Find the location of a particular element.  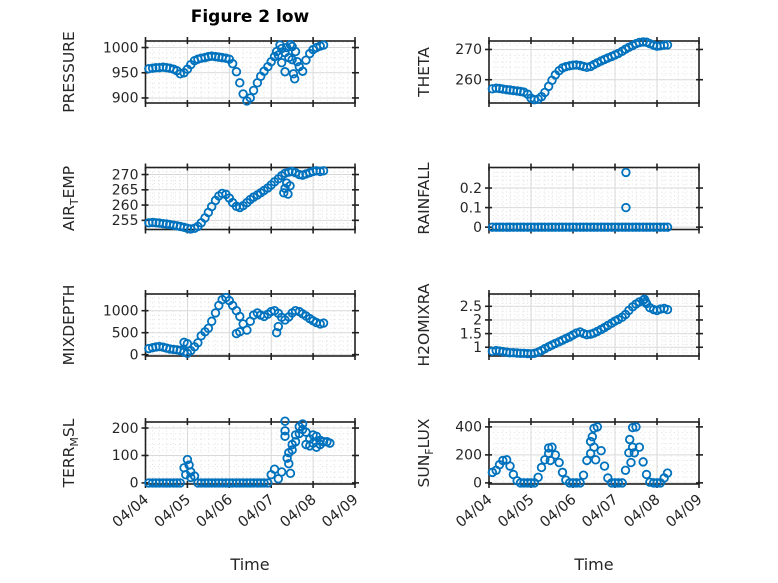

y-axis-label-air-temp: AIRTEMP is located at coordinates (70, 198).